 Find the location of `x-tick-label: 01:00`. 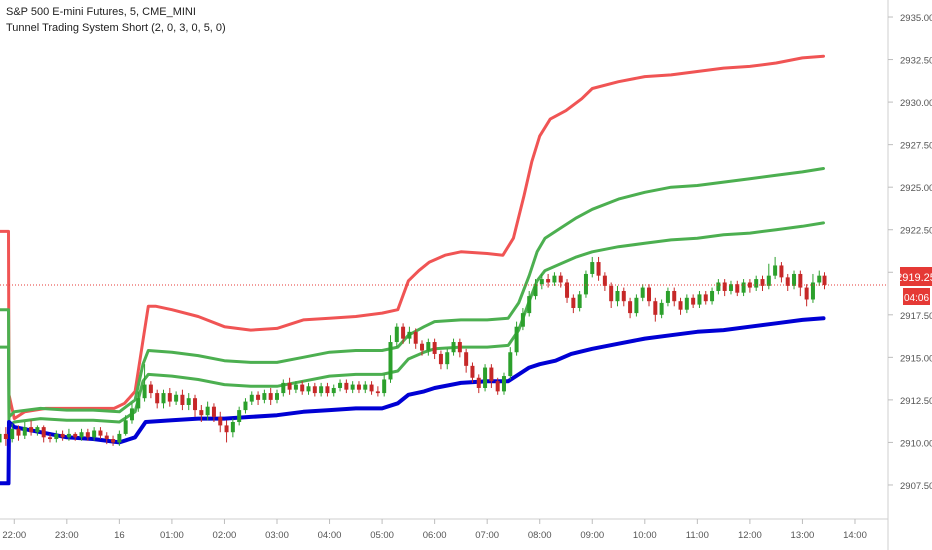

x-tick-label: 01:00 is located at coordinates (172, 535).